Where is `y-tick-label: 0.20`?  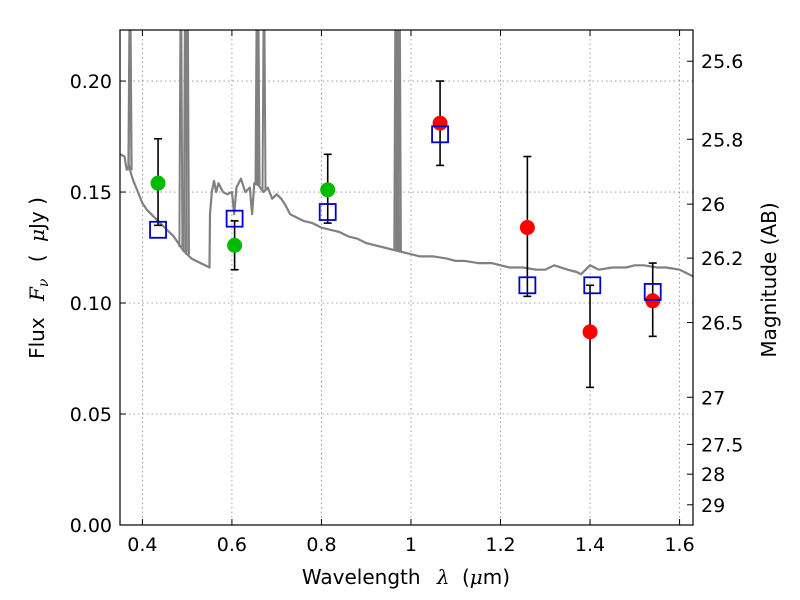
y-tick-label: 0.20 is located at coordinates (91, 82).